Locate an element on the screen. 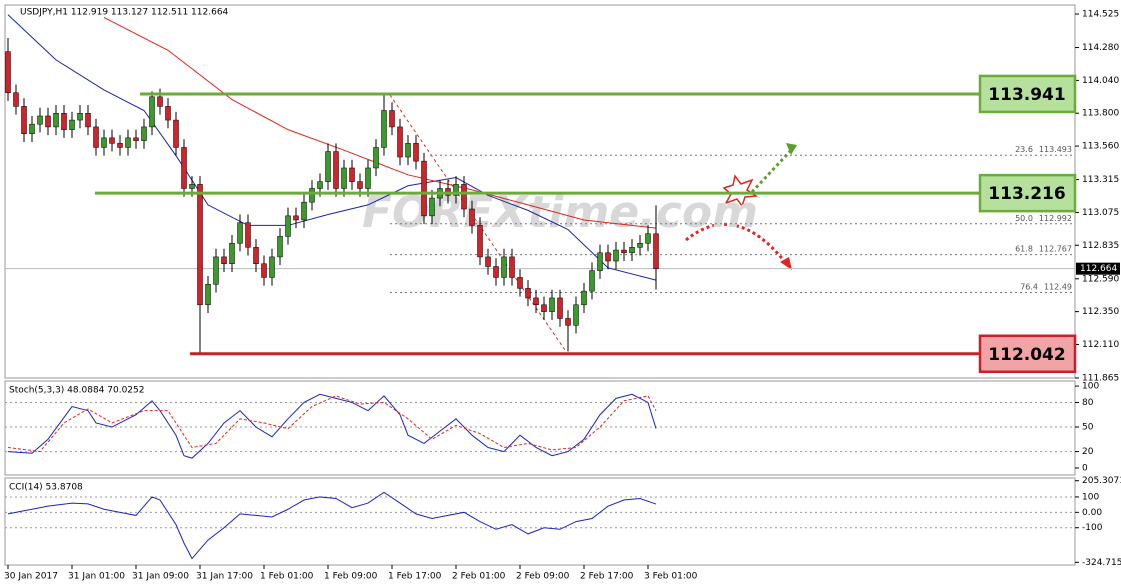 Image resolution: width=1121 pixels, height=588 pixels. x-tick-label: 3 Feb 01:00 is located at coordinates (671, 577).